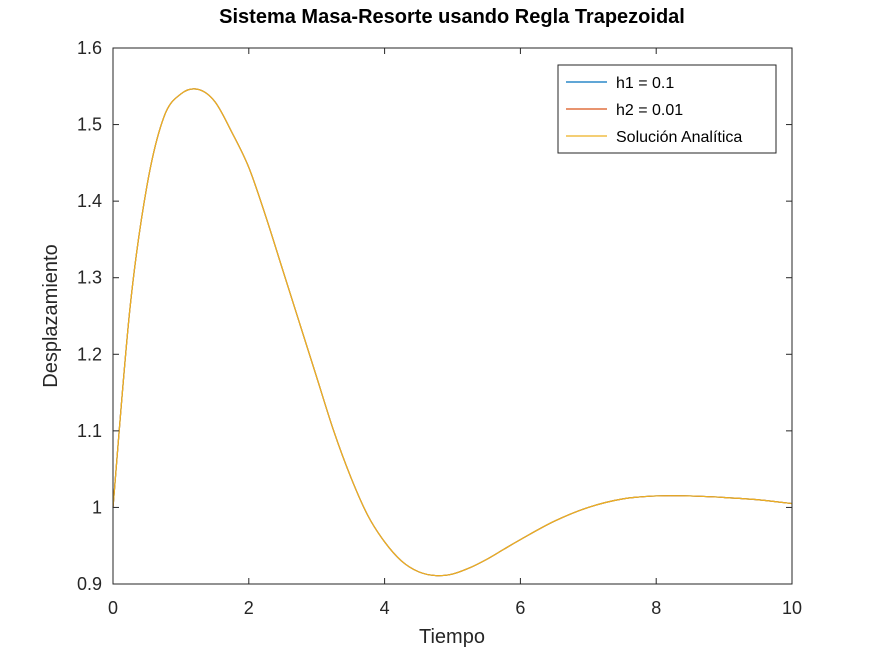 The width and height of the screenshot is (875, 656). I want to click on y-tick-label: 1.2, so click(89, 354).